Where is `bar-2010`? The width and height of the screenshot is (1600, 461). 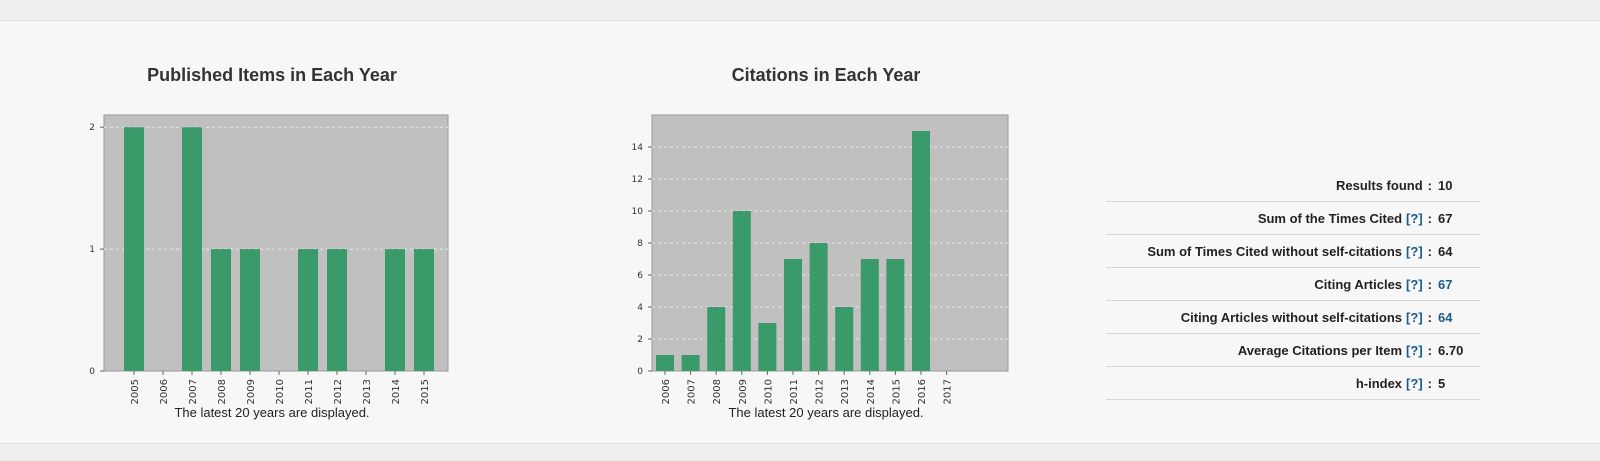 bar-2010 is located at coordinates (767, 347).